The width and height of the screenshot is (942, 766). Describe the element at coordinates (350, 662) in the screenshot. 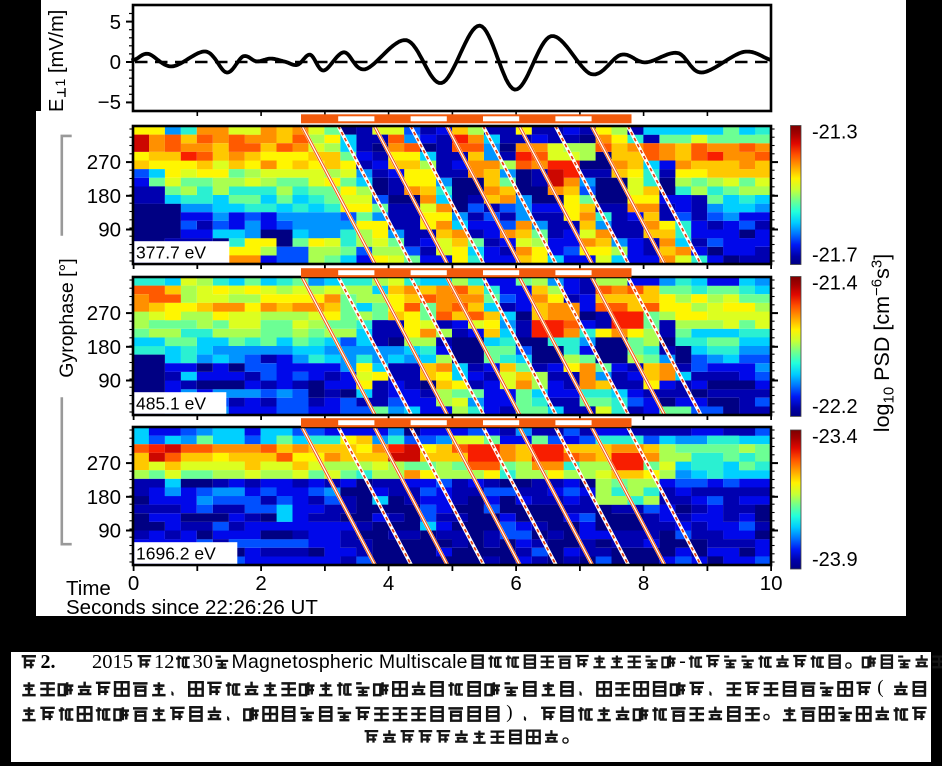

I see `svg-text: Magnetospheric Multiscale` at that location.